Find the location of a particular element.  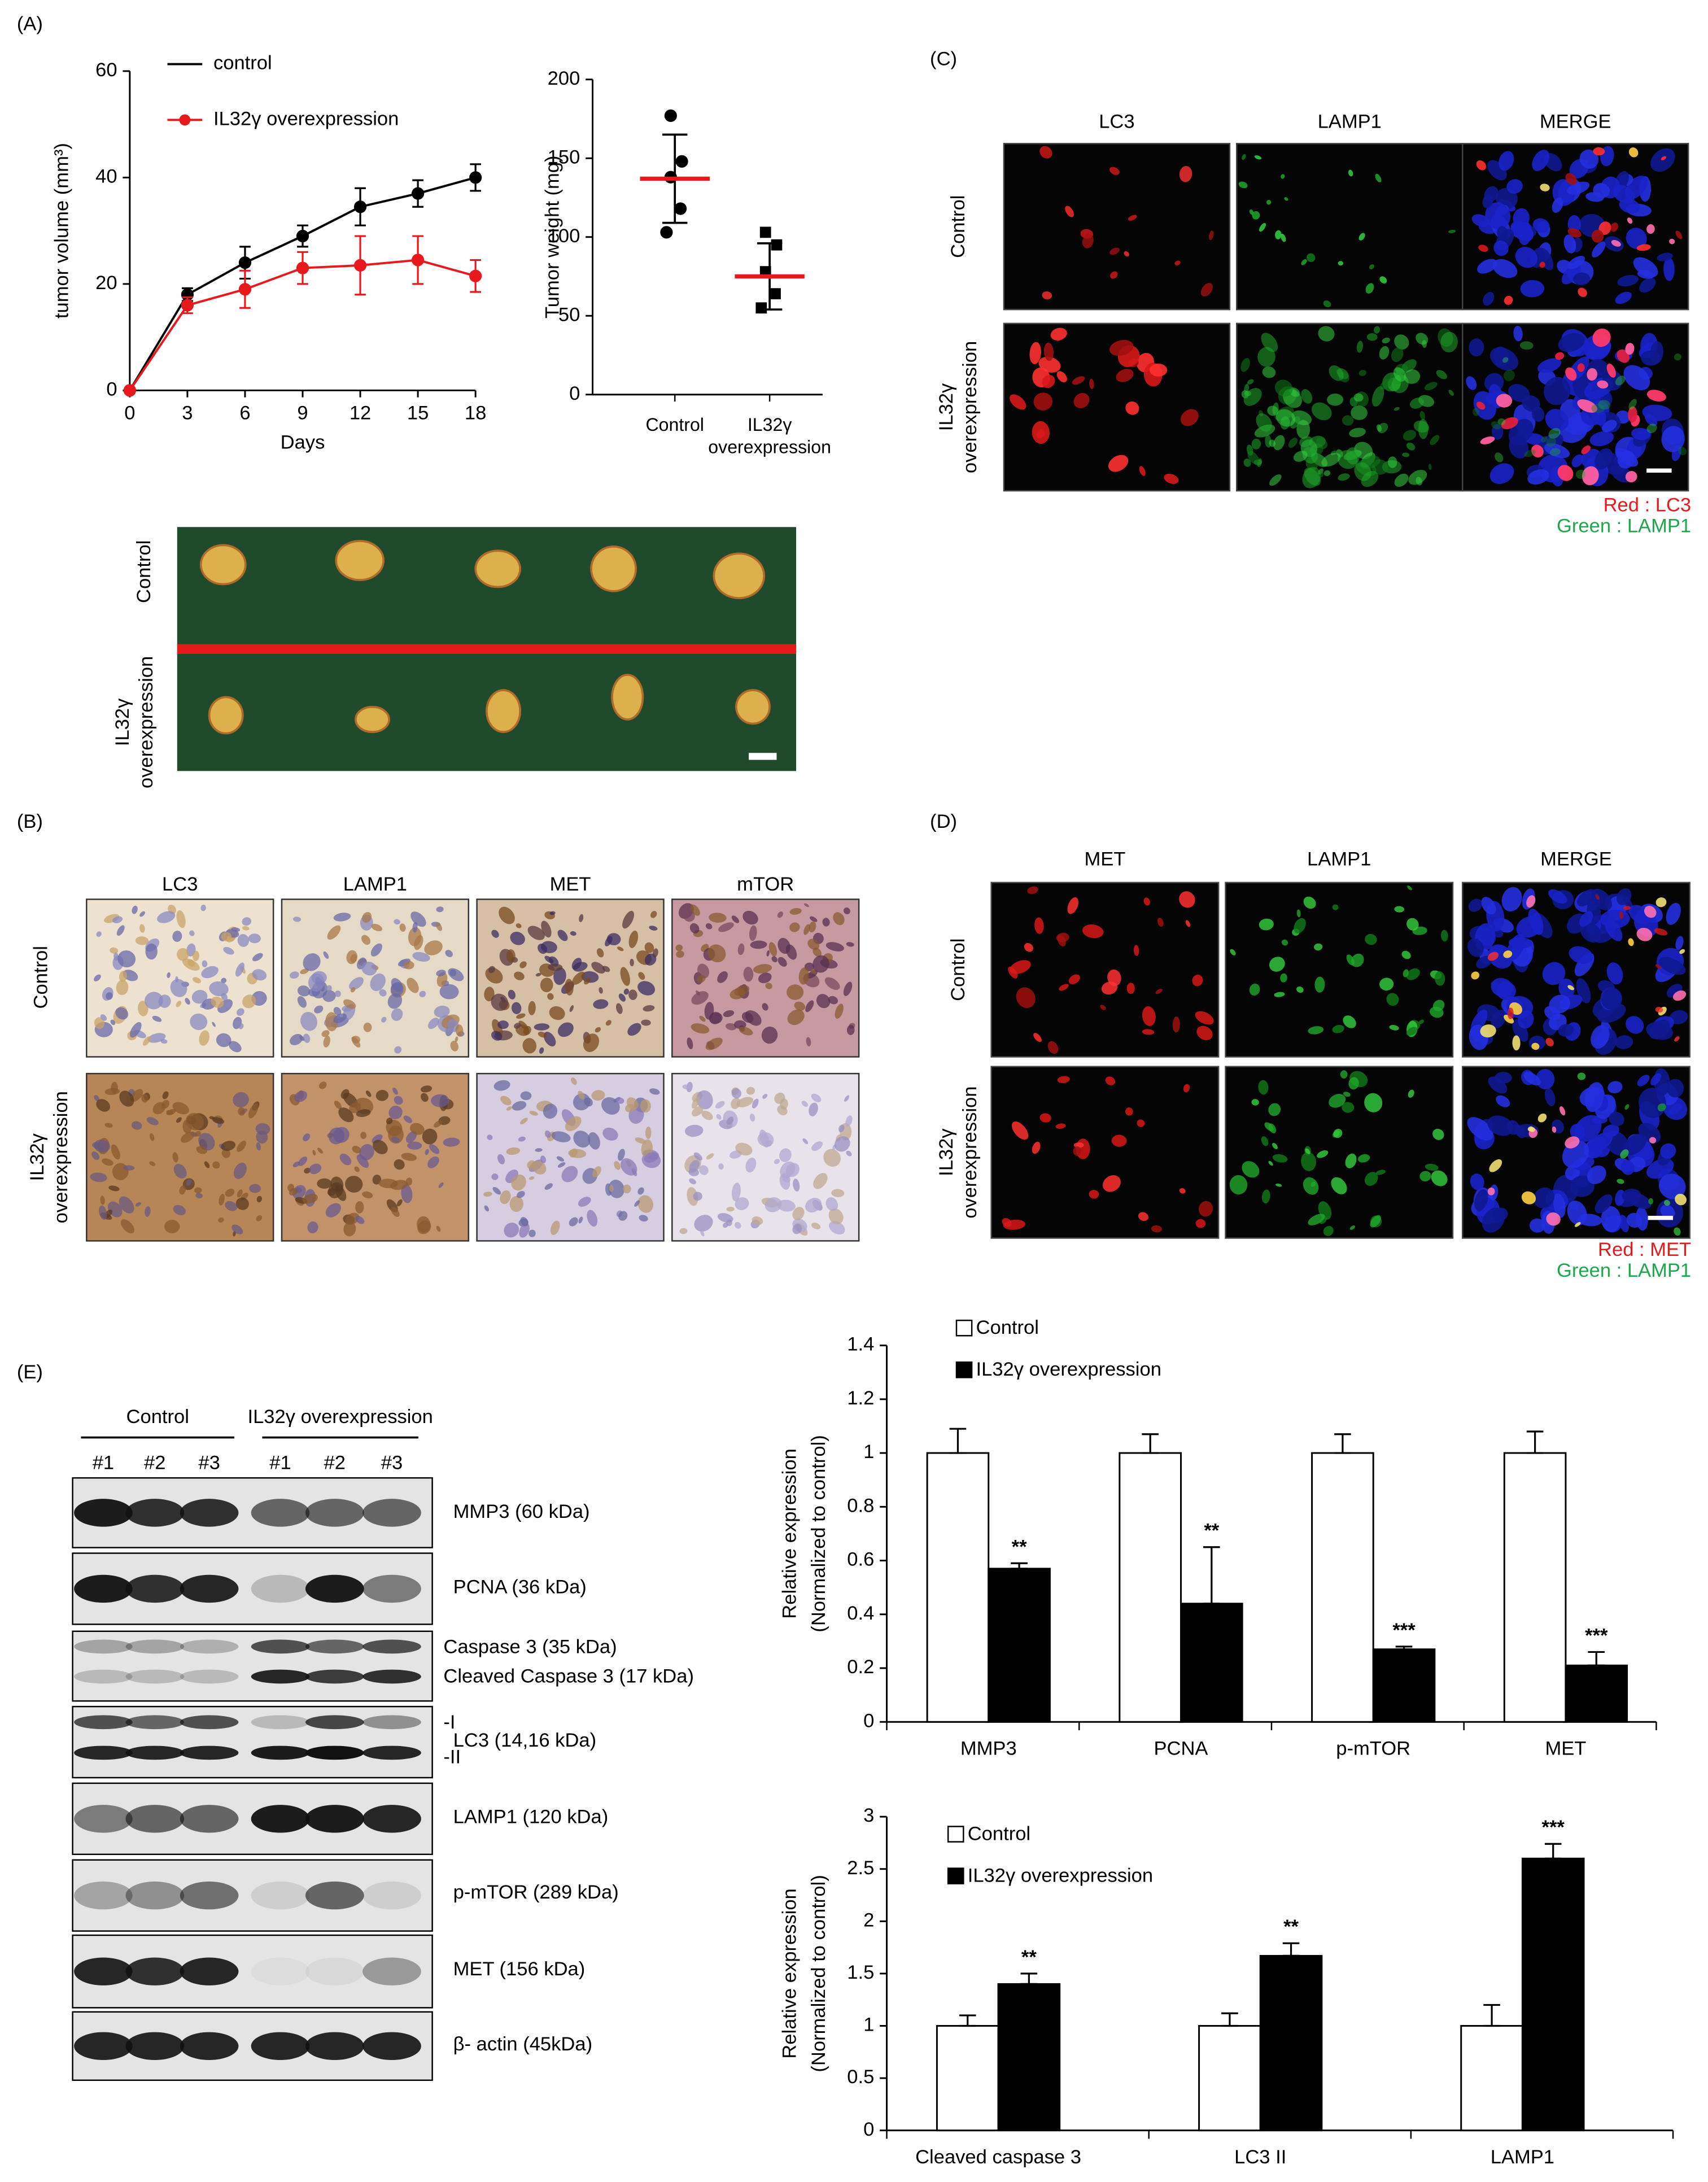

significance: *** is located at coordinates (1404, 1630).